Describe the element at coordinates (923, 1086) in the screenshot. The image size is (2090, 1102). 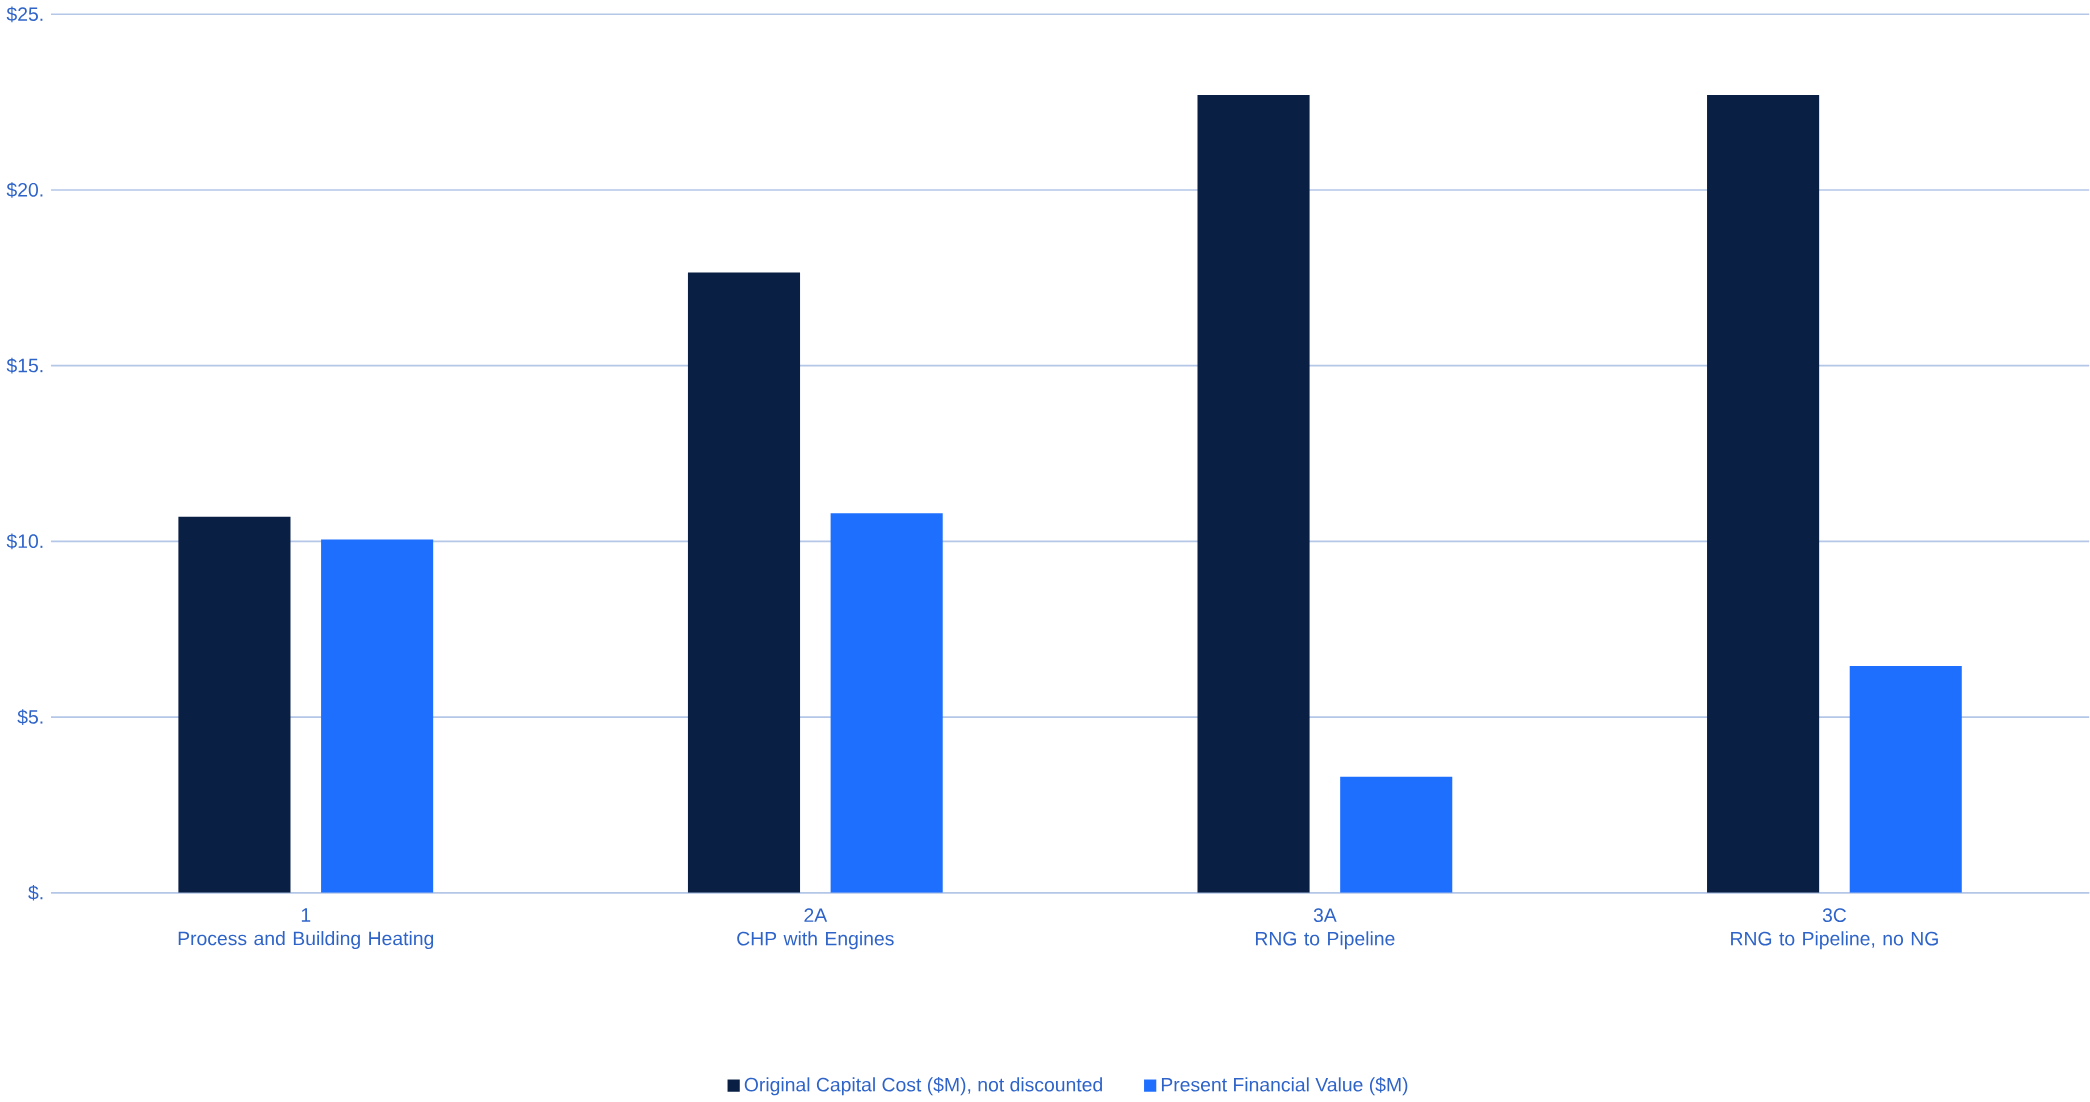
I see `legend-label: Original Capital Cost ($M), not discounted` at that location.